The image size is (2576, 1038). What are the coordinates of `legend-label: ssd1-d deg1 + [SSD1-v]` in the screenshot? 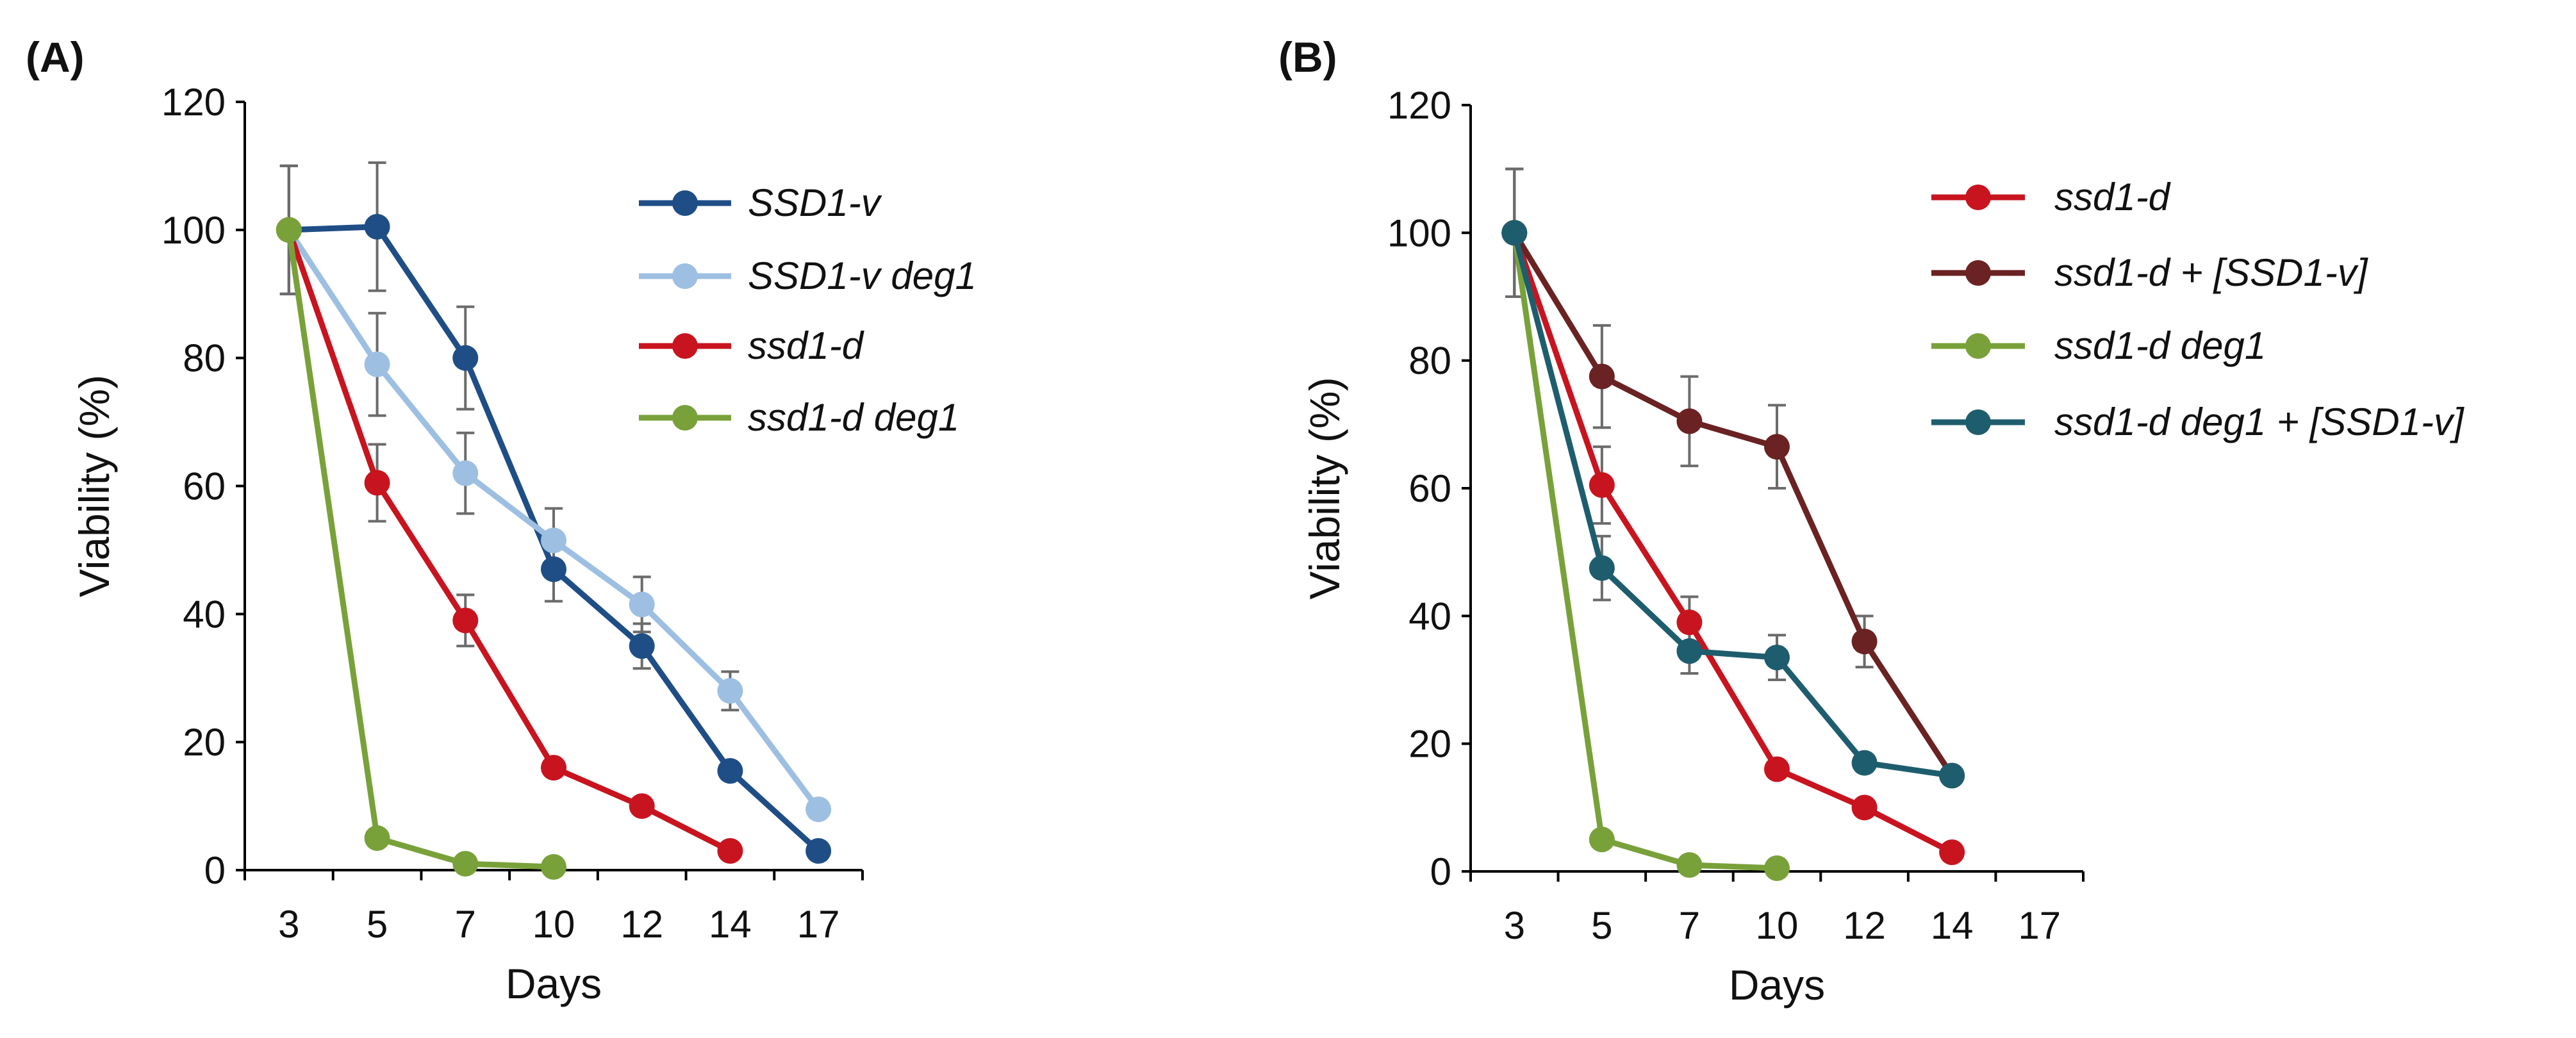 It's located at (2259, 421).